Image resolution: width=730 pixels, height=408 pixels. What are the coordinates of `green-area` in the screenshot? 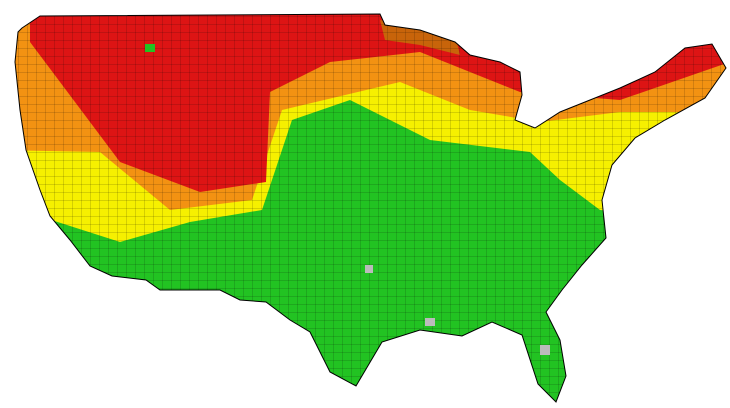 It's located at (150, 48).